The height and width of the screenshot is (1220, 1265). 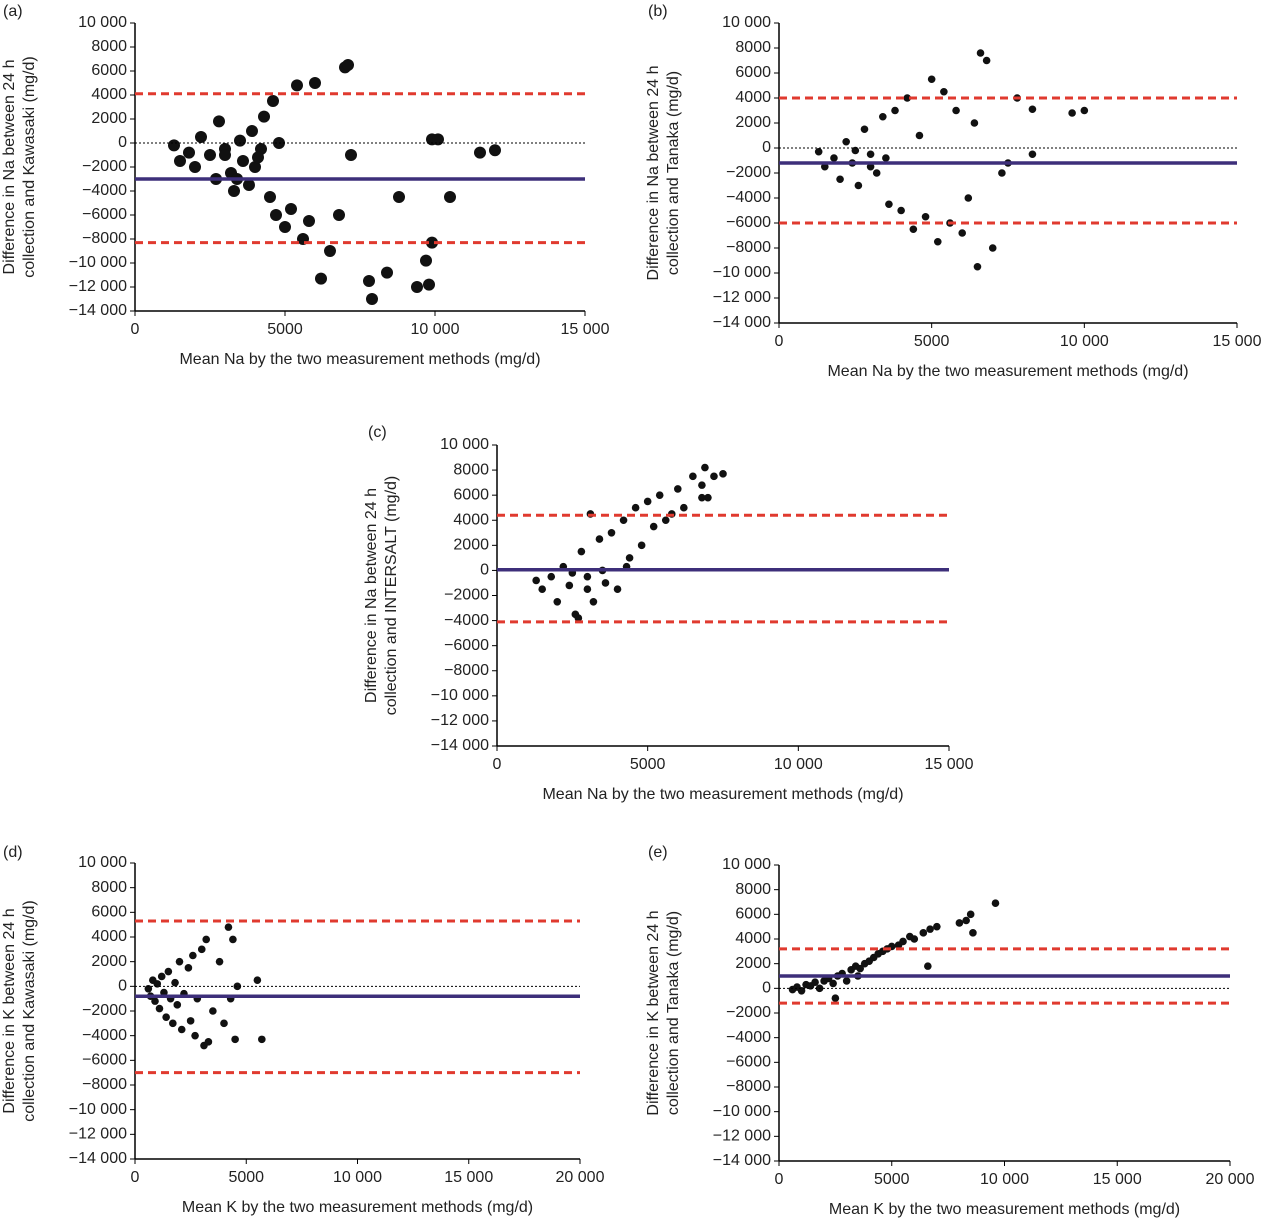 I want to click on y-tick-label: −2000, so click(x=466, y=595).